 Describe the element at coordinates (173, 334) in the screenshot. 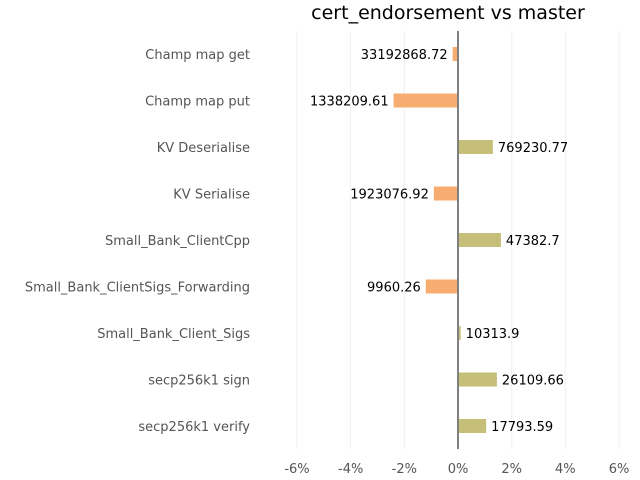

I see `category-label: Small_Bank_Client_Sigs` at that location.